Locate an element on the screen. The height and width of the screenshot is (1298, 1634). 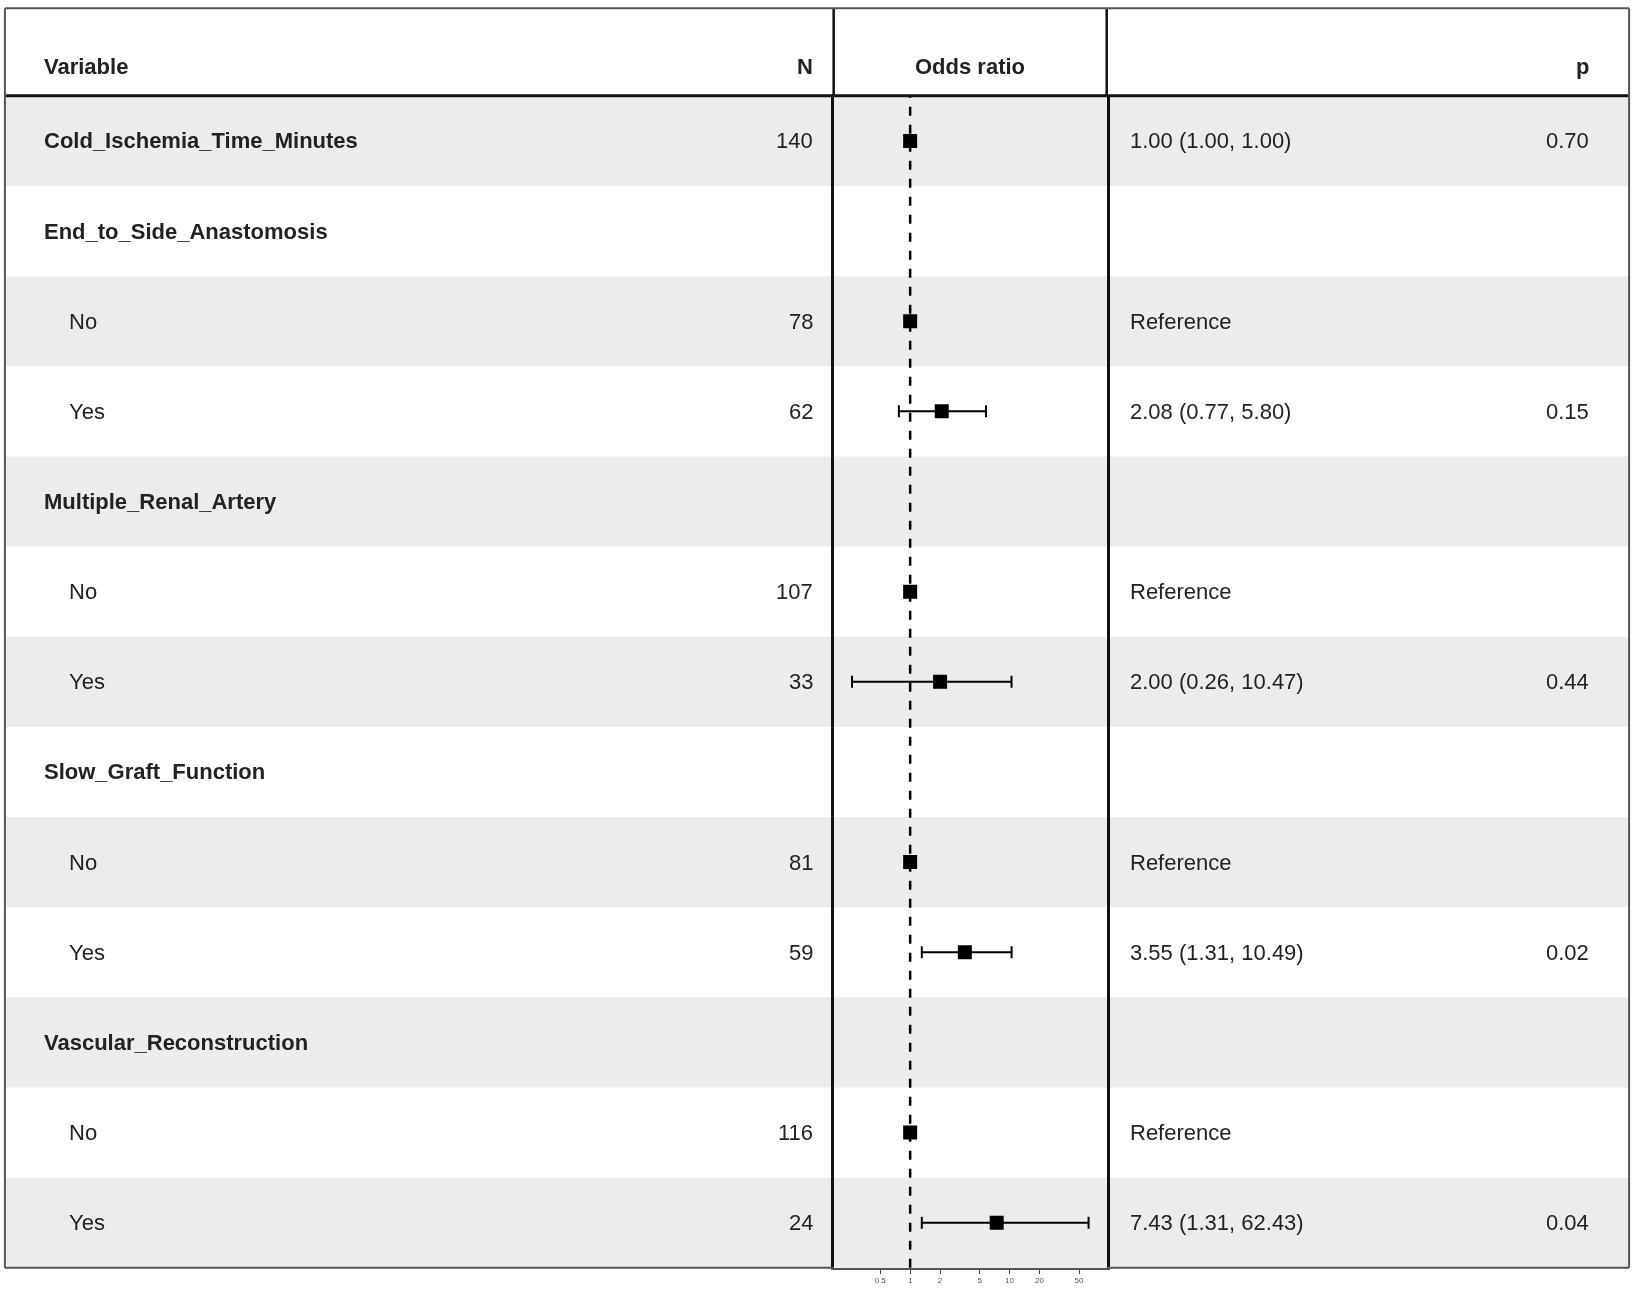
category-label: End_to_Side_Anastomosis is located at coordinates (186, 231).